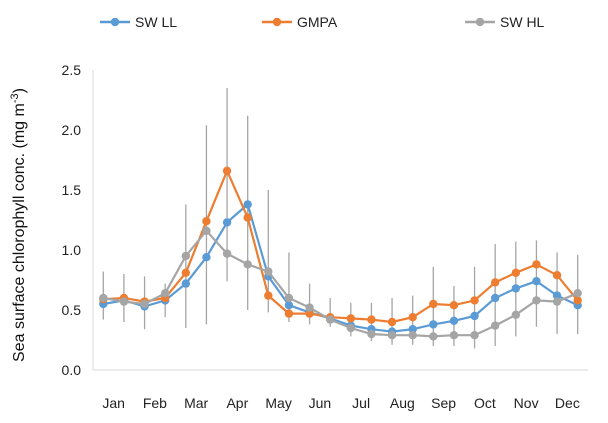 The width and height of the screenshot is (608, 423). Describe the element at coordinates (361, 403) in the screenshot. I see `x-tick-label: Jul` at that location.